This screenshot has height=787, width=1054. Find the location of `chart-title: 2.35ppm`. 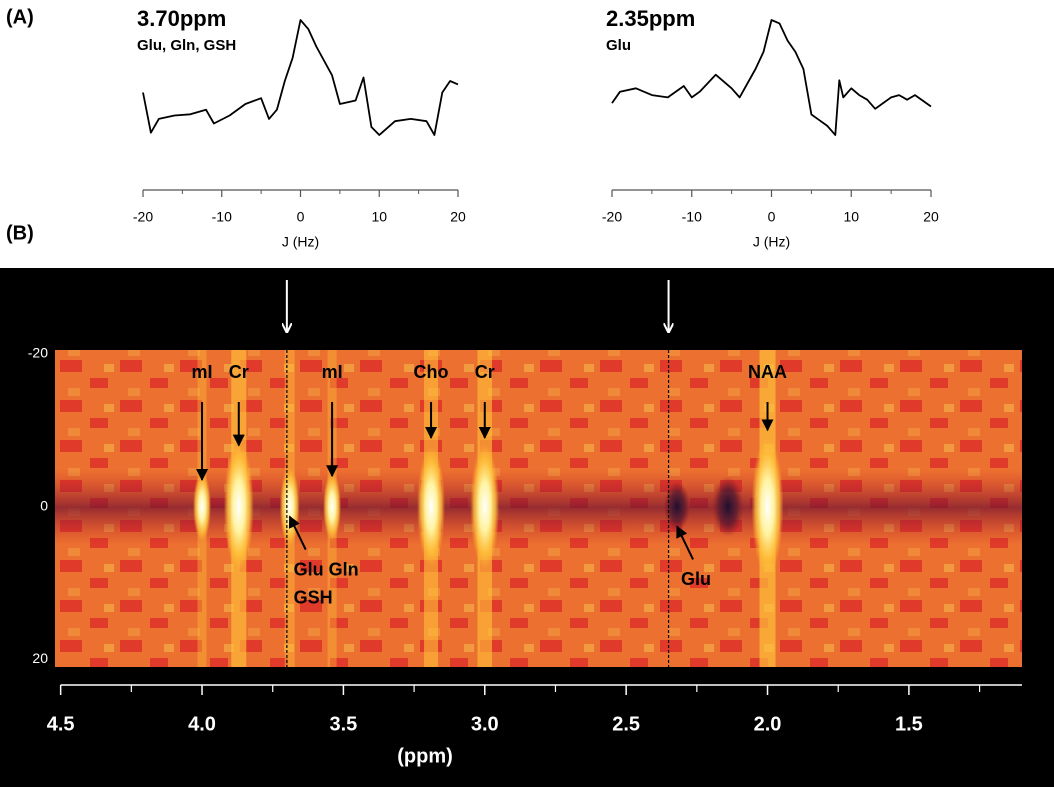

chart-title: 2.35ppm is located at coordinates (650, 18).